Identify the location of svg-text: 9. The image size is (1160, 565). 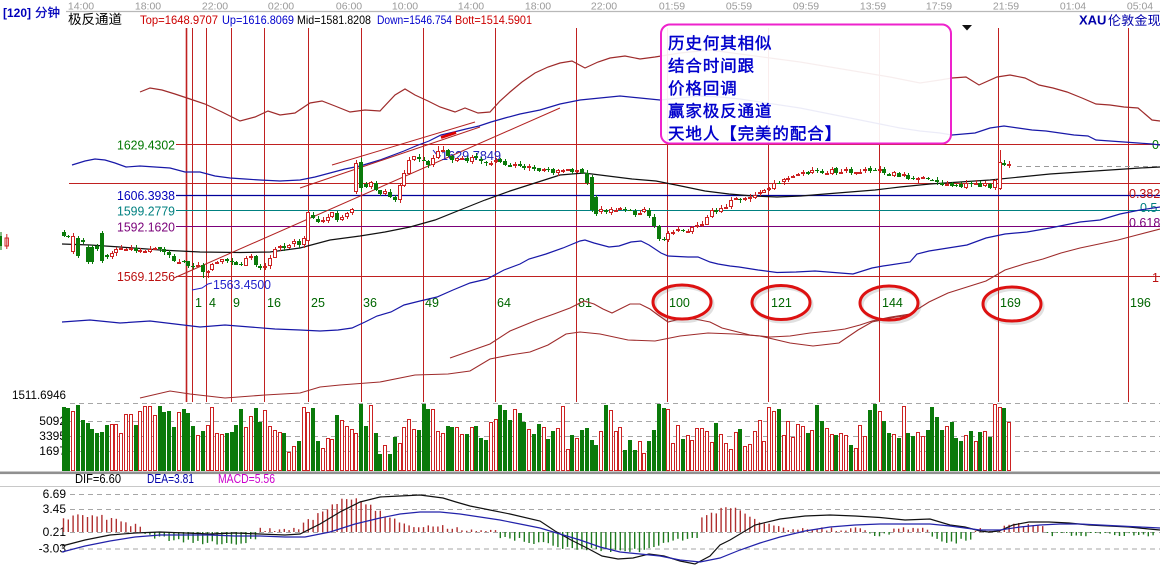
(236, 303).